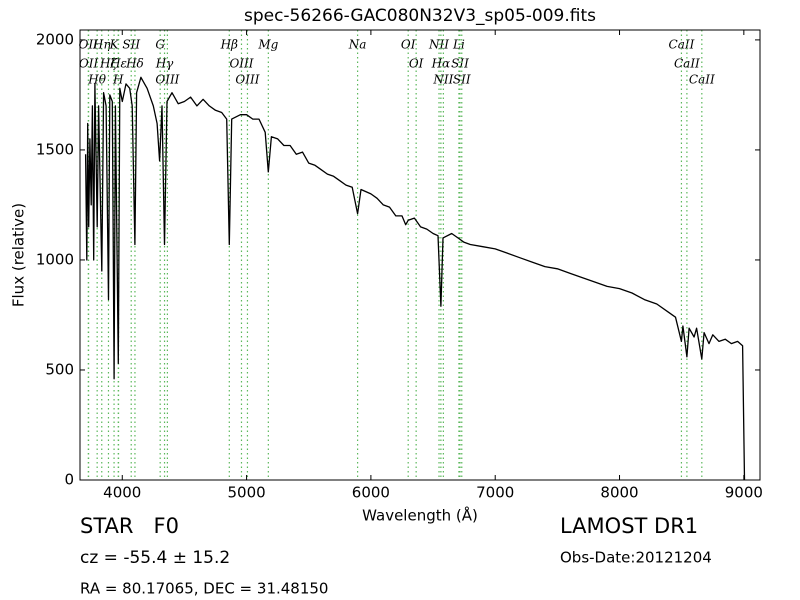  I want to click on coordinates: RA = 80.17065, DEC = 31.48150, so click(204, 589).